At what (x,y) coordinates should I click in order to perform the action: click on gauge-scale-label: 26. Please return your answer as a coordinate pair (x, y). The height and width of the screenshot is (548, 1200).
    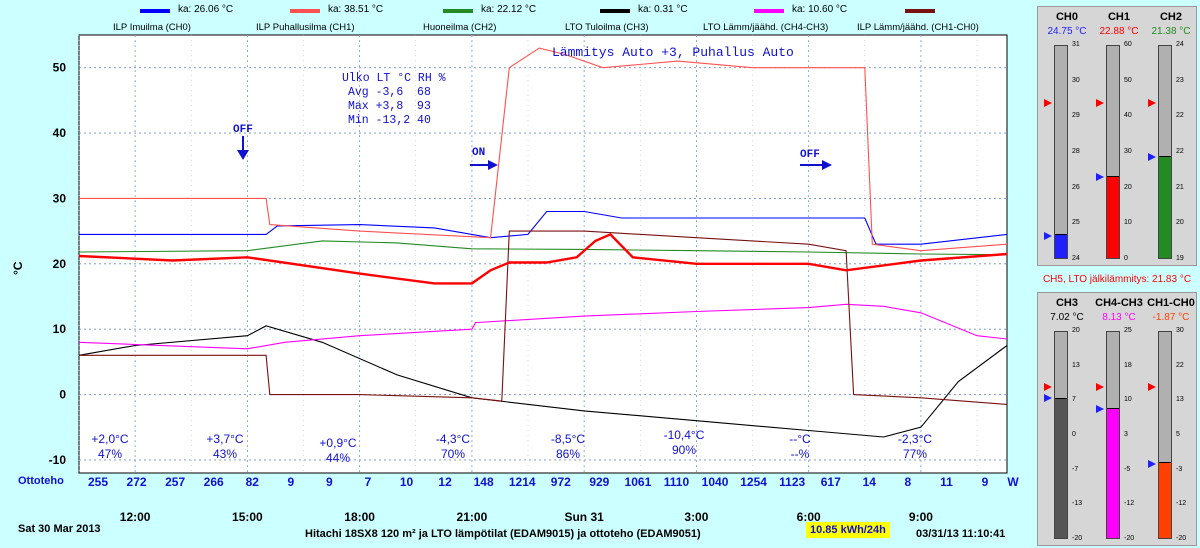
    Looking at the image, I should click on (1076, 187).